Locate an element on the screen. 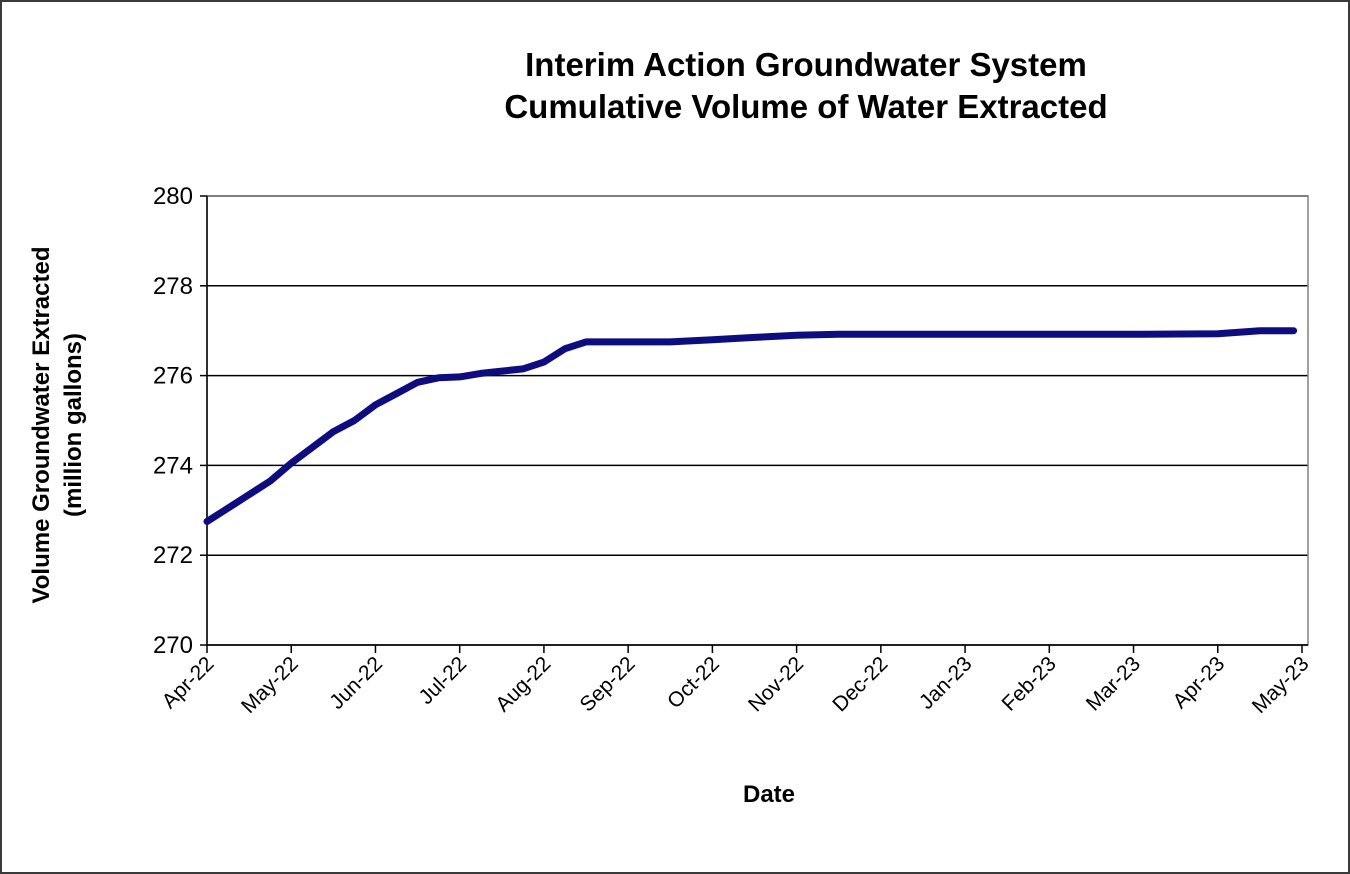 This screenshot has height=874, width=1350. y-axis-unit: (million gallons) is located at coordinates (73, 425).